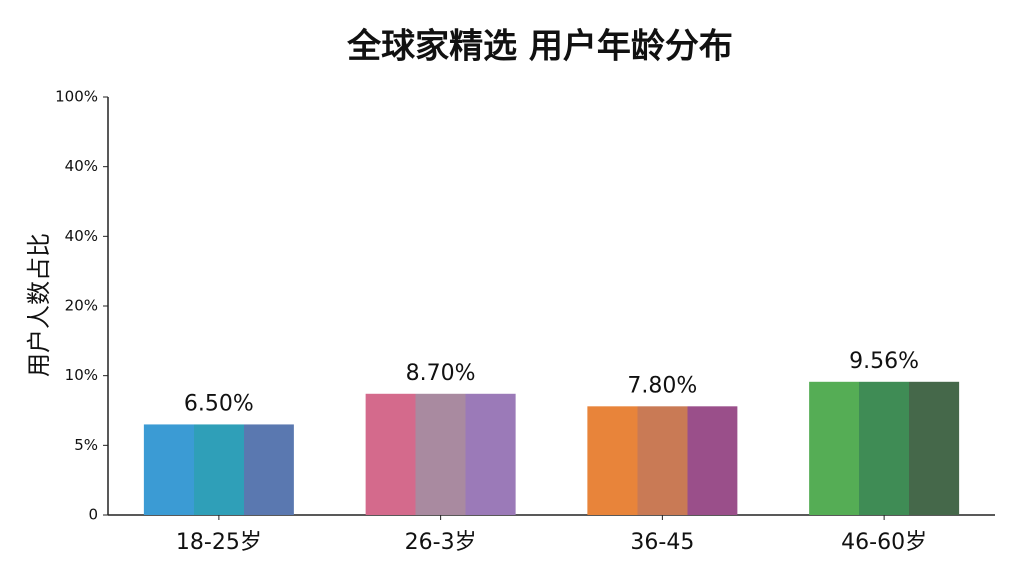  I want to click on x-tick-label: 26-3岁, so click(441, 542).